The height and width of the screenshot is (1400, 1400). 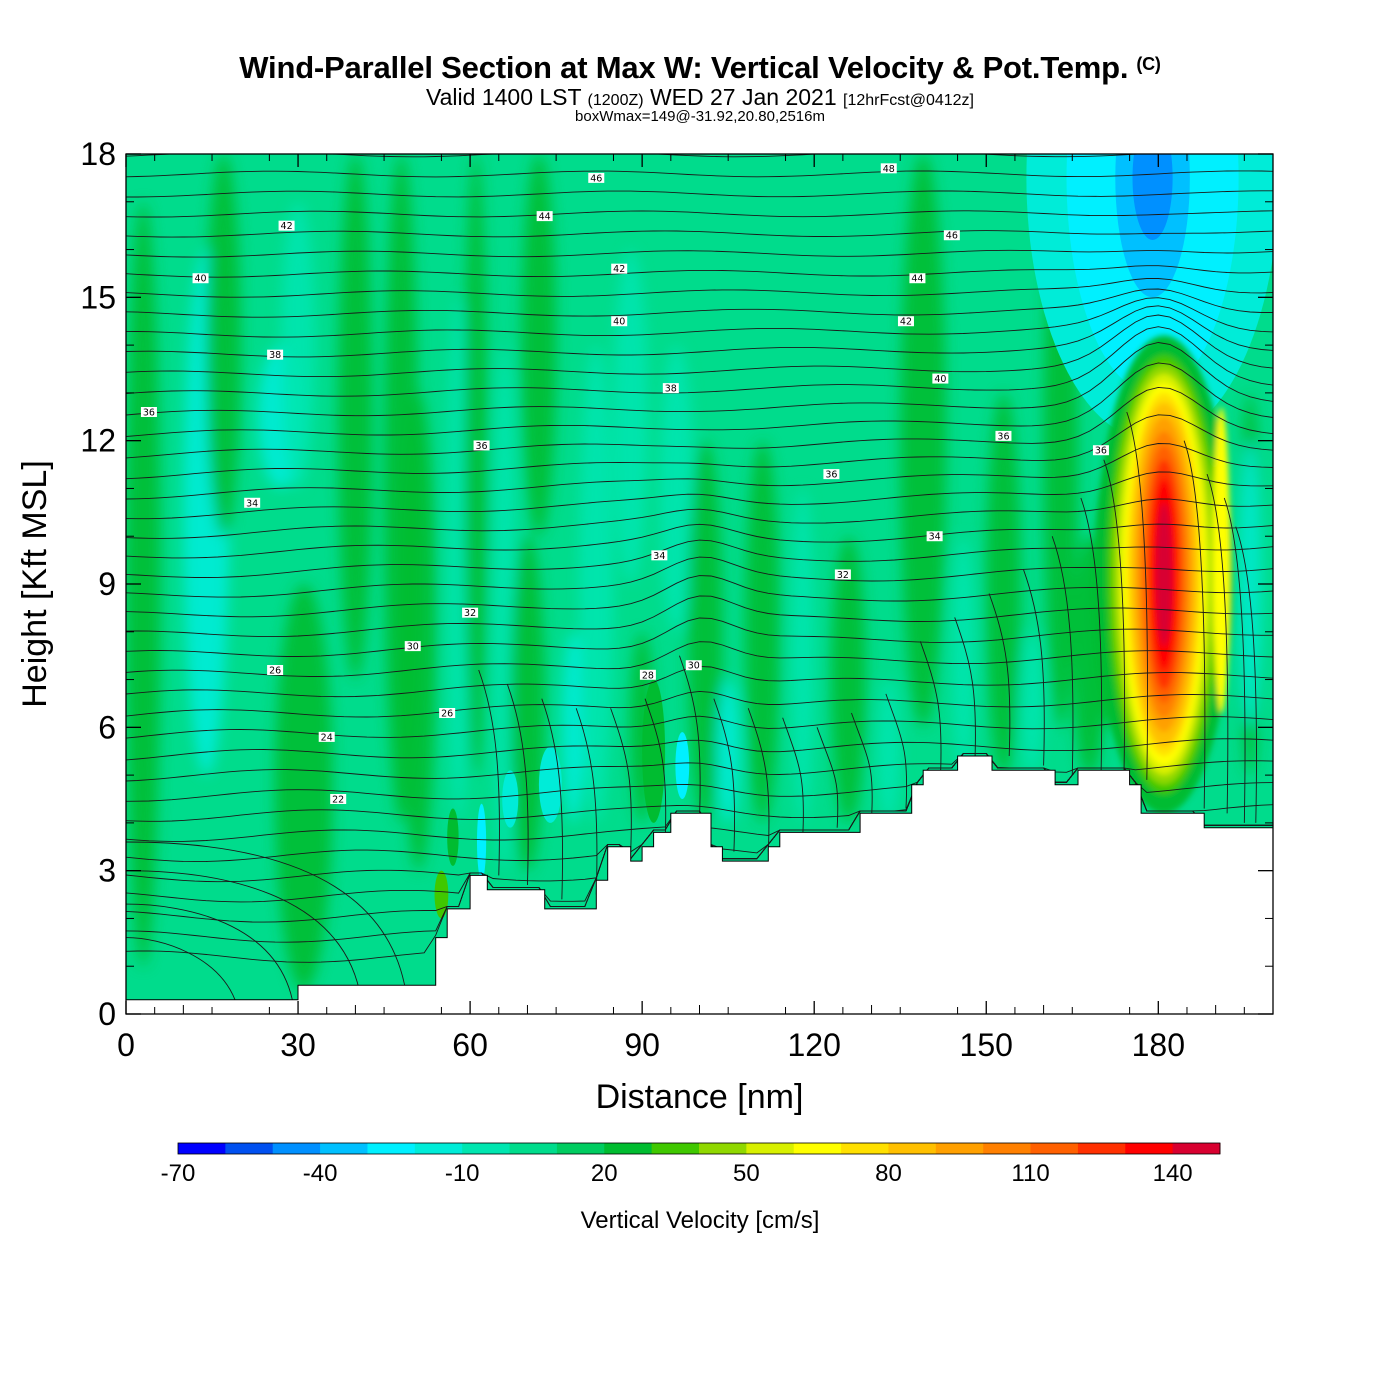 What do you see at coordinates (700, 116) in the screenshot?
I see `box-info: boxWmax=149@-31.92,20.80,2516m` at bounding box center [700, 116].